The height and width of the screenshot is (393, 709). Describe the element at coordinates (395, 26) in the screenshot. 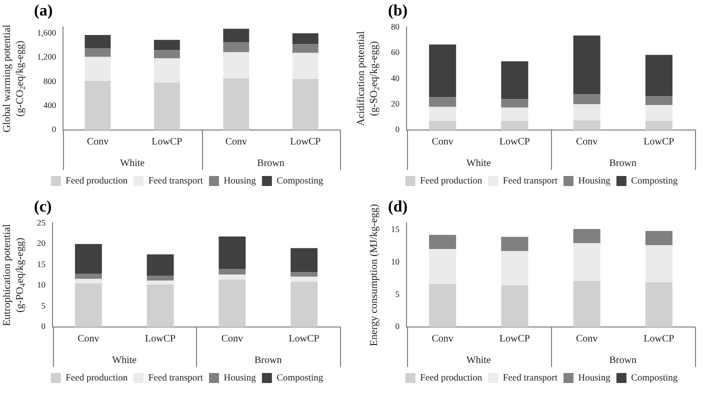

I see `y-tick-label: 80` at that location.